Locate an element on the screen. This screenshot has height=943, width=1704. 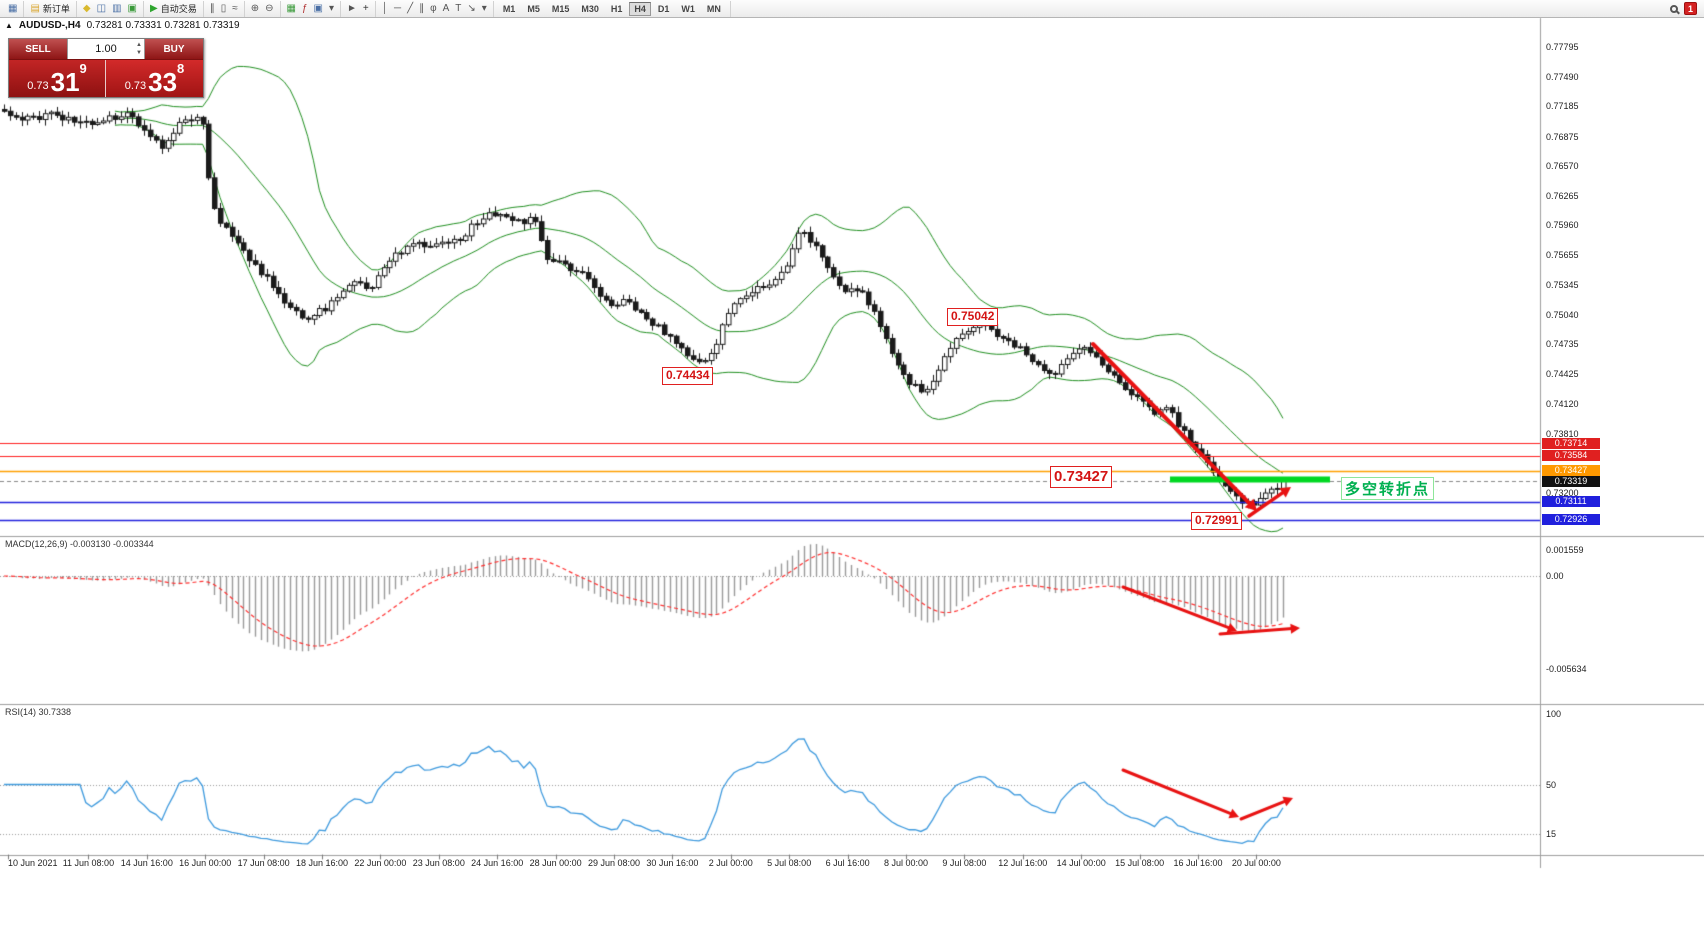
objects-dropdown: ▾ is located at coordinates (484, 9).